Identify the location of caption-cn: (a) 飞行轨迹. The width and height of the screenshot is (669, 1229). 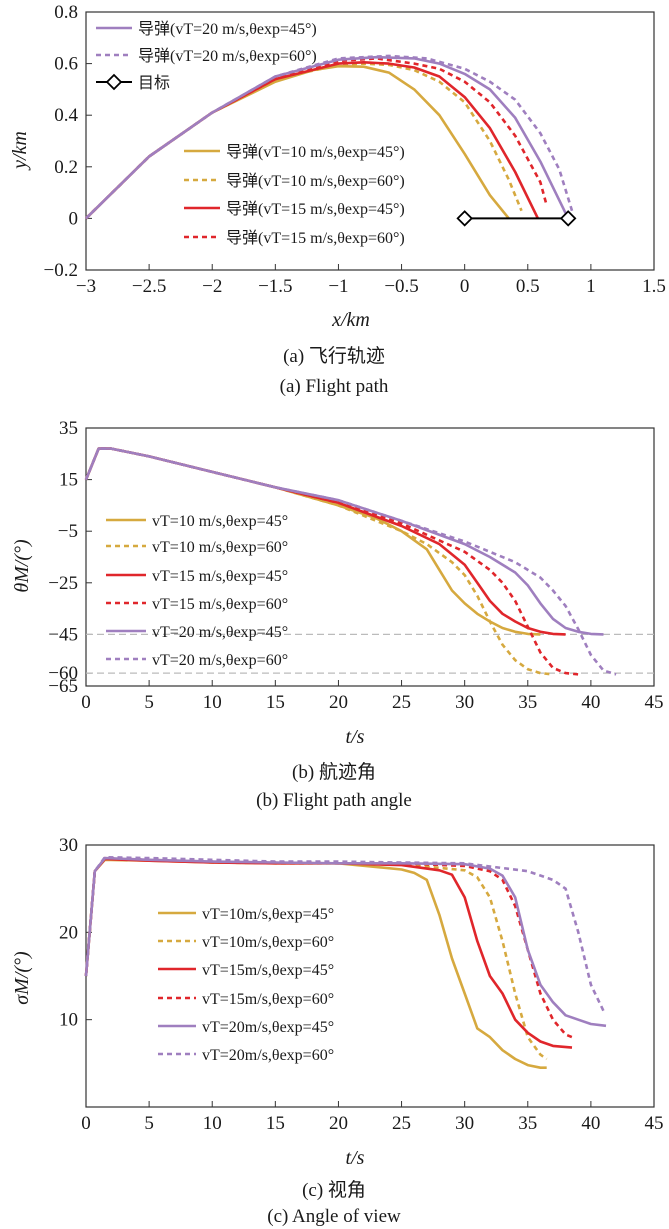
(334, 356).